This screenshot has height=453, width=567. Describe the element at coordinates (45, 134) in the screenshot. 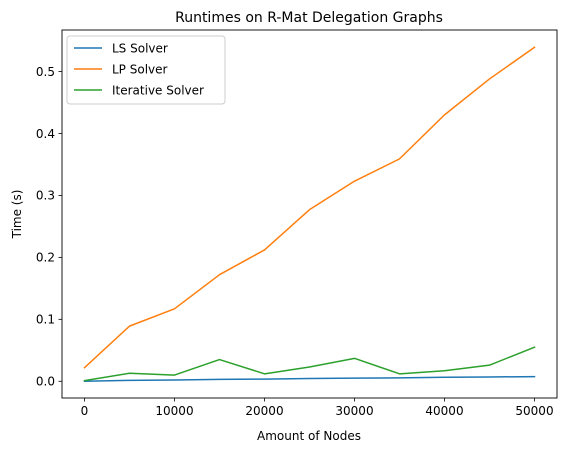

I see `y-tick-label: 0.4` at that location.